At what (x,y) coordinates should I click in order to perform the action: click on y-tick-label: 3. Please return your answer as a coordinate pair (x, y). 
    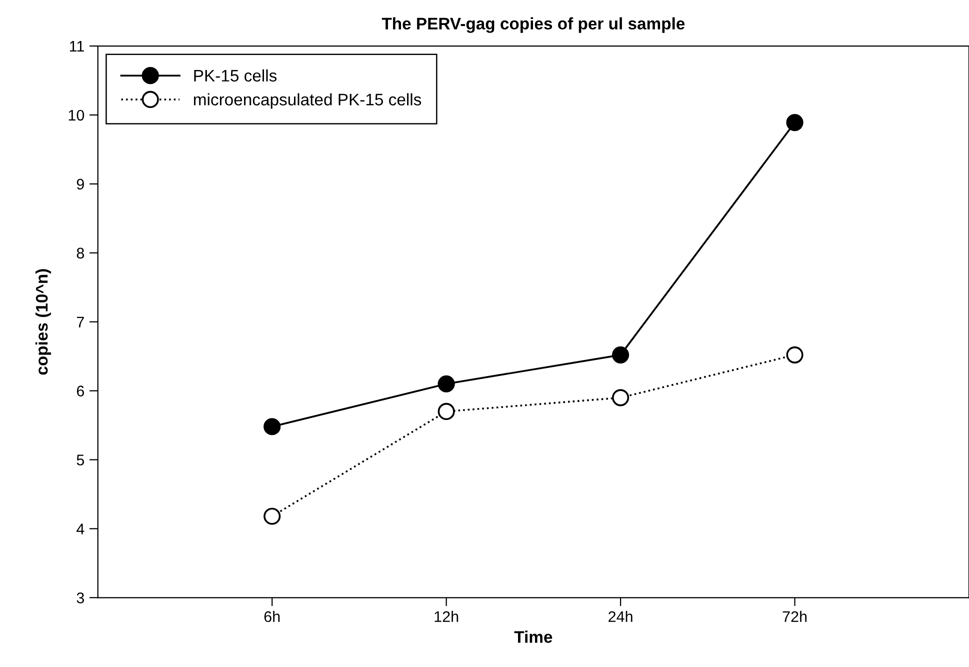
    Looking at the image, I should click on (80, 598).